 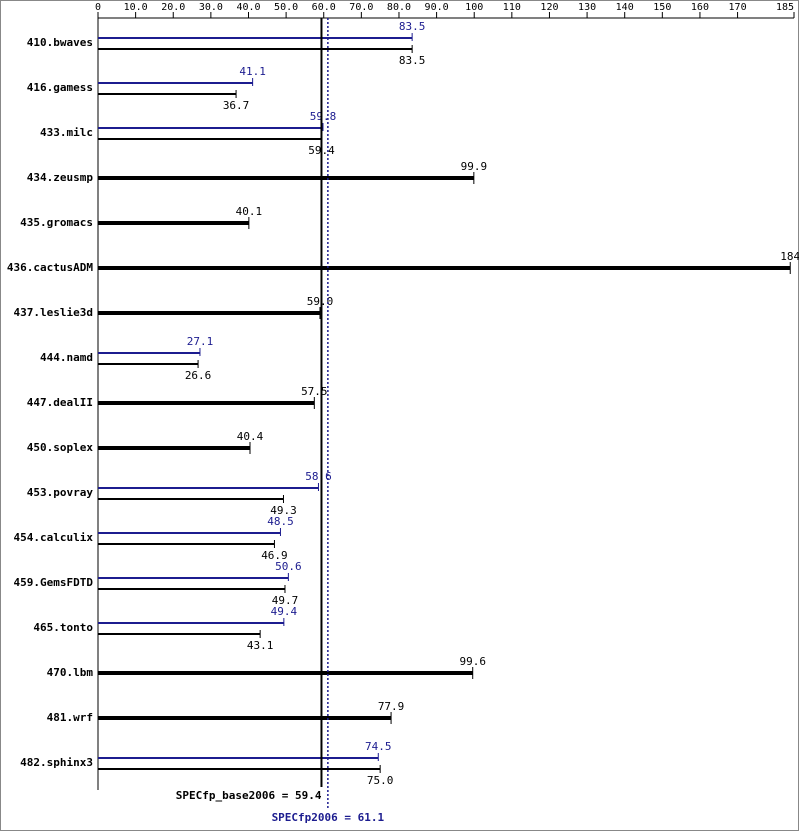 I want to click on category-label: 470.lbm, so click(x=70, y=672).